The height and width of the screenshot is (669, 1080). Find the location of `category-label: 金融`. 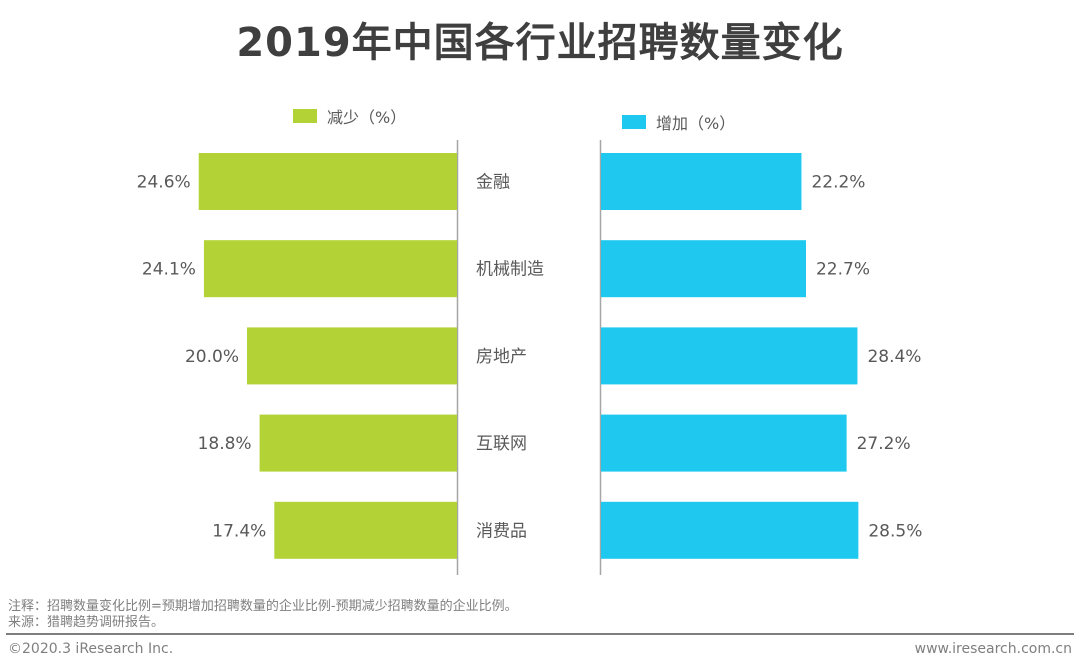

category-label: 金融 is located at coordinates (493, 183).